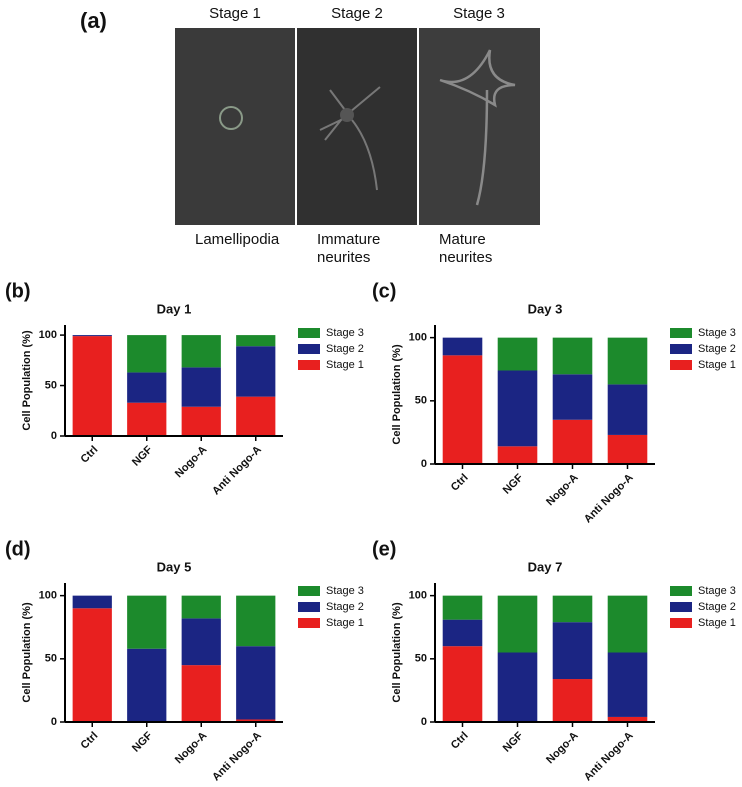 This screenshot has height=787, width=742. I want to click on stage-caption: Immature, so click(348, 239).